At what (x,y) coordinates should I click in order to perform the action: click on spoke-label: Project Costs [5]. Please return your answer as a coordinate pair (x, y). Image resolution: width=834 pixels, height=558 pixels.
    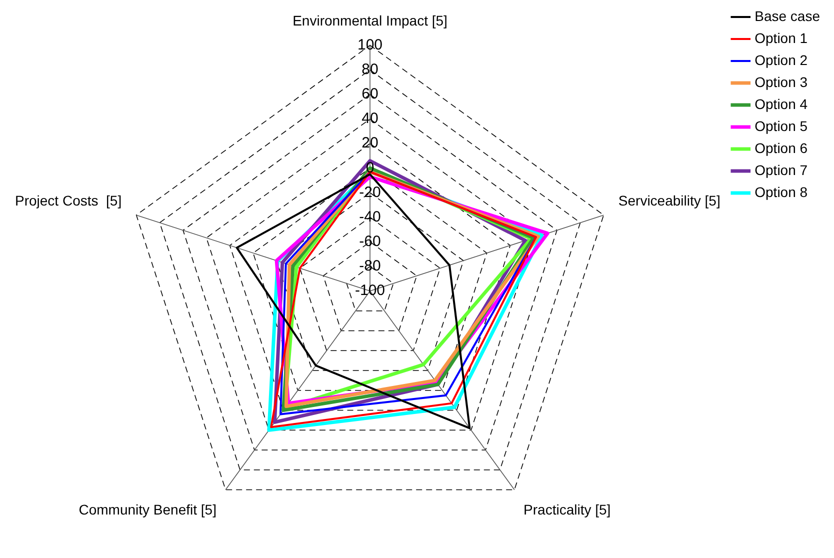
    Looking at the image, I should click on (68, 200).